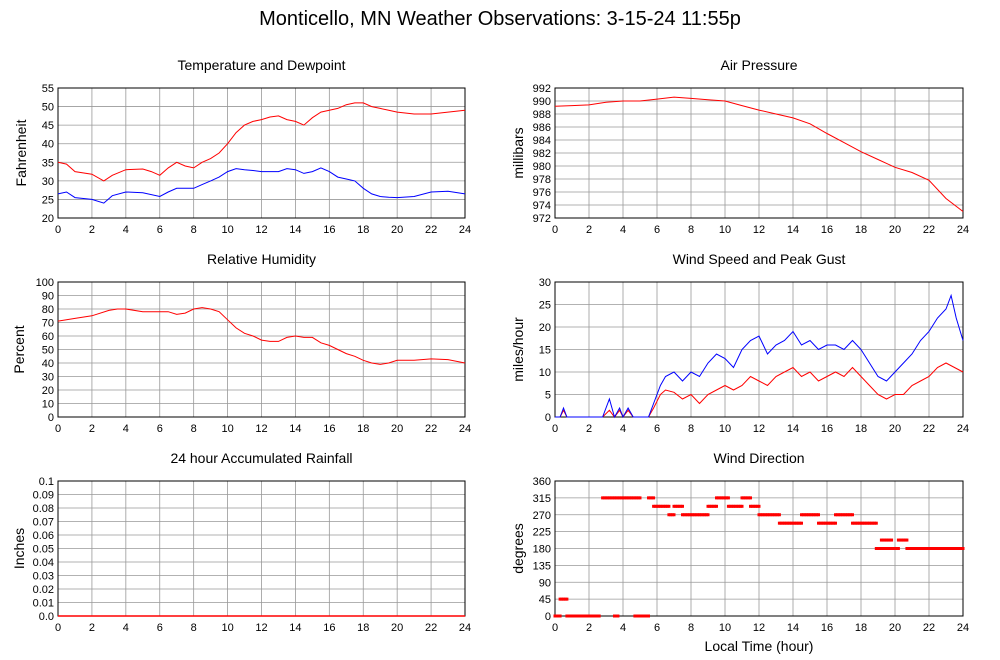  Describe the element at coordinates (548, 418) in the screenshot. I see `y-tick-label: 0` at that location.